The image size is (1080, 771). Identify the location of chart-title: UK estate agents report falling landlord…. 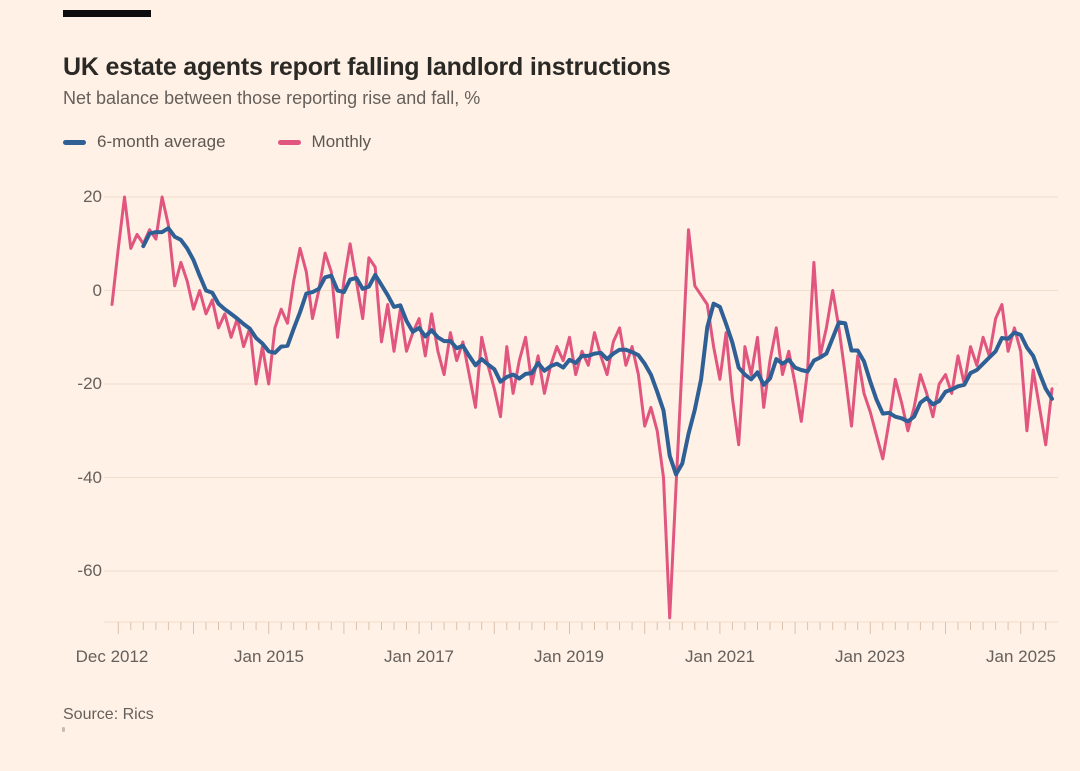
(367, 66).